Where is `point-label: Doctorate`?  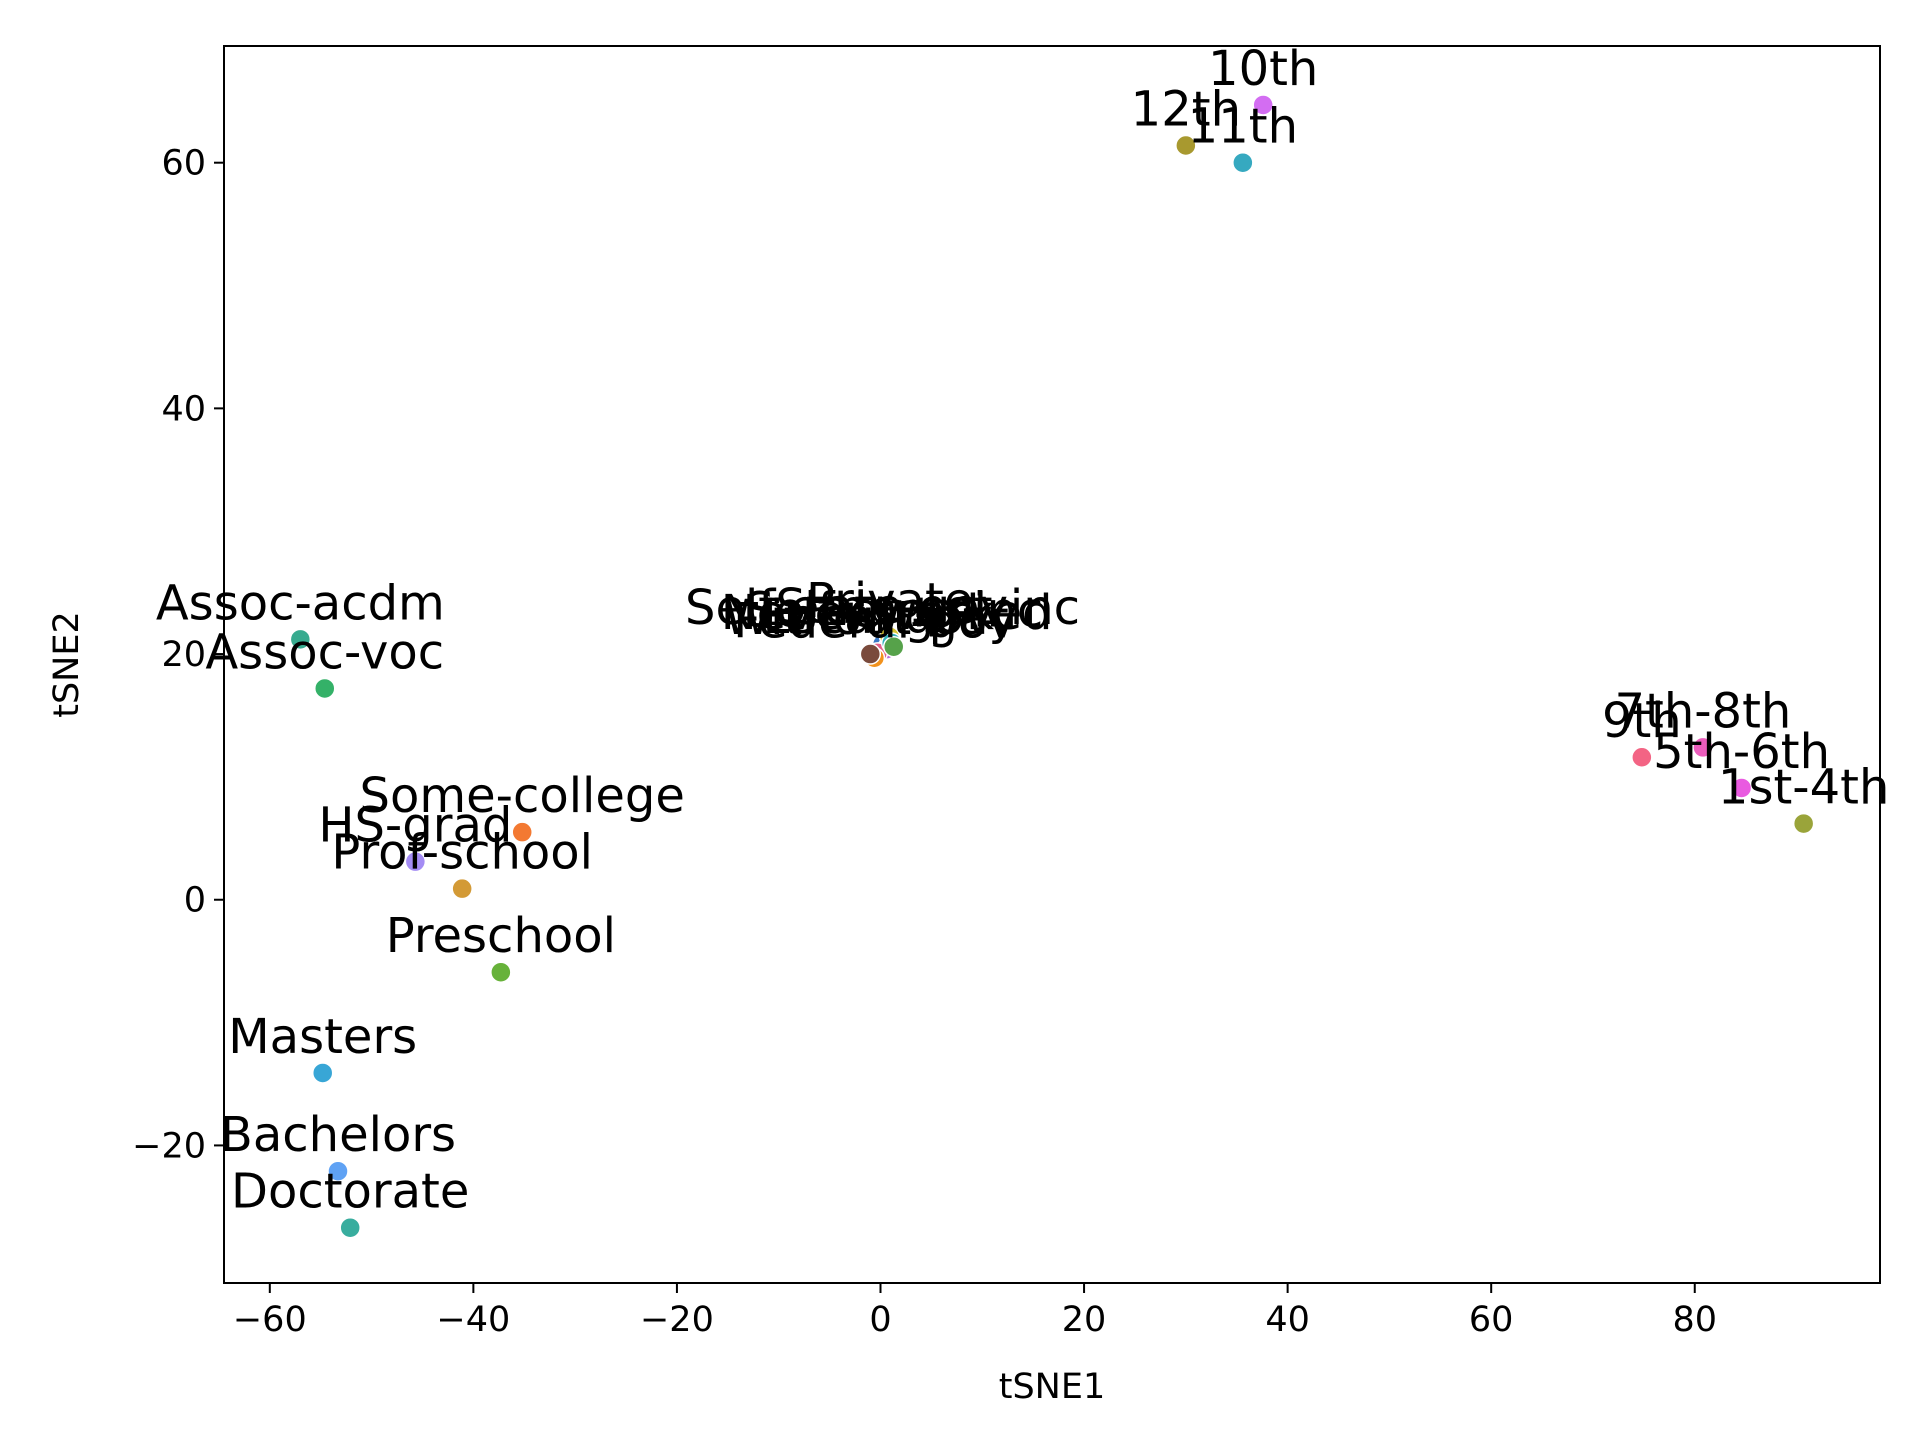 point-label: Doctorate is located at coordinates (350, 1192).